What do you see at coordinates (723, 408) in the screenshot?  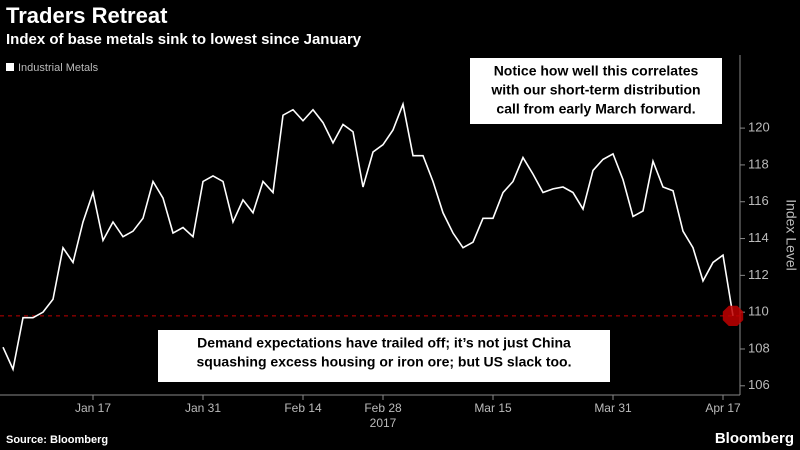 I see `x-tick-label: Apr 17` at bounding box center [723, 408].